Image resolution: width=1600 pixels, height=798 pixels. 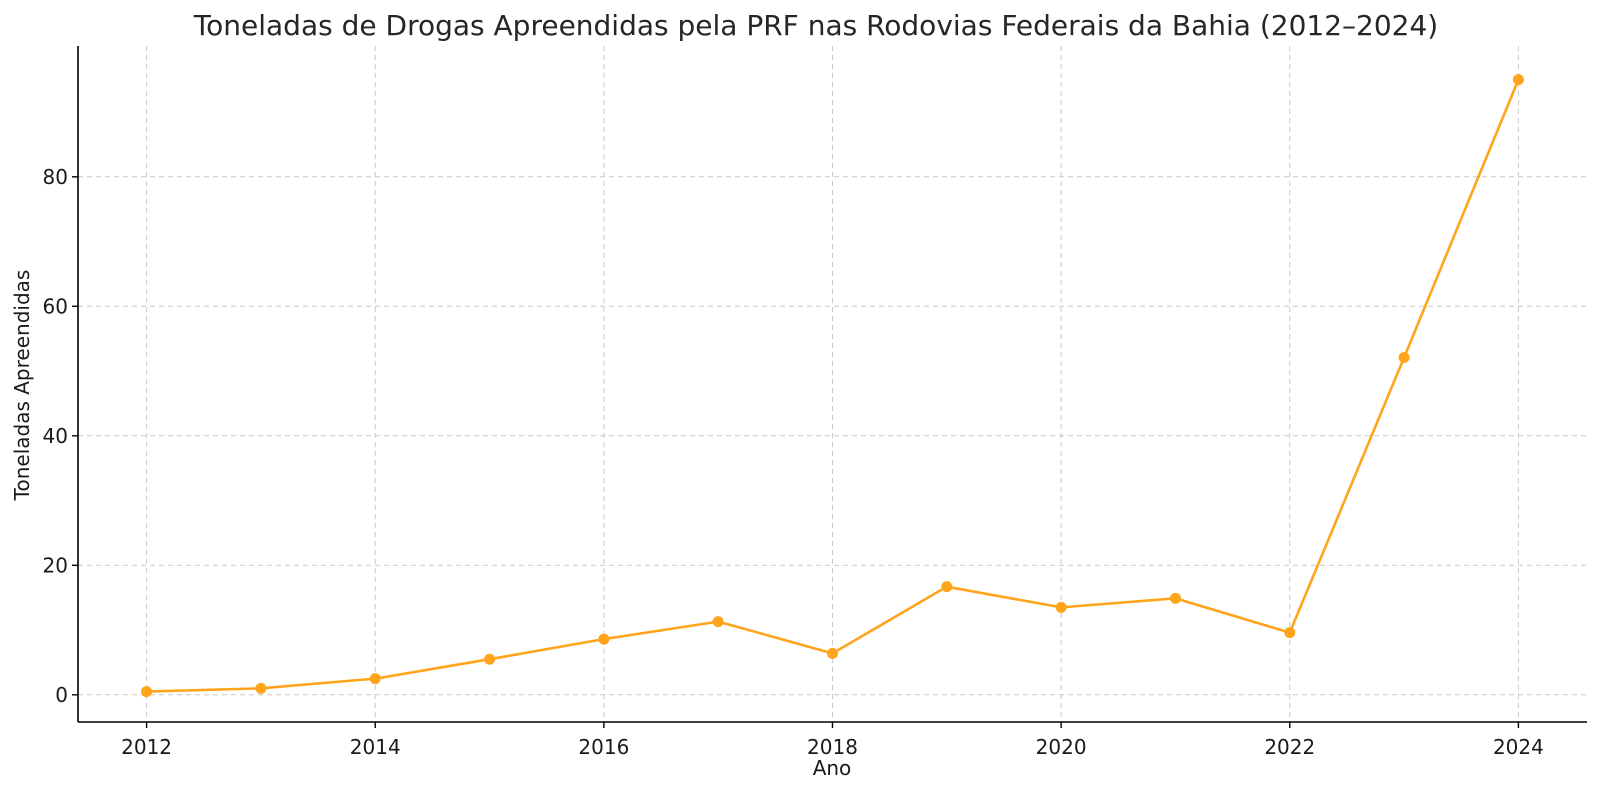 I want to click on x-tick-label: 2020, so click(x=1061, y=747).